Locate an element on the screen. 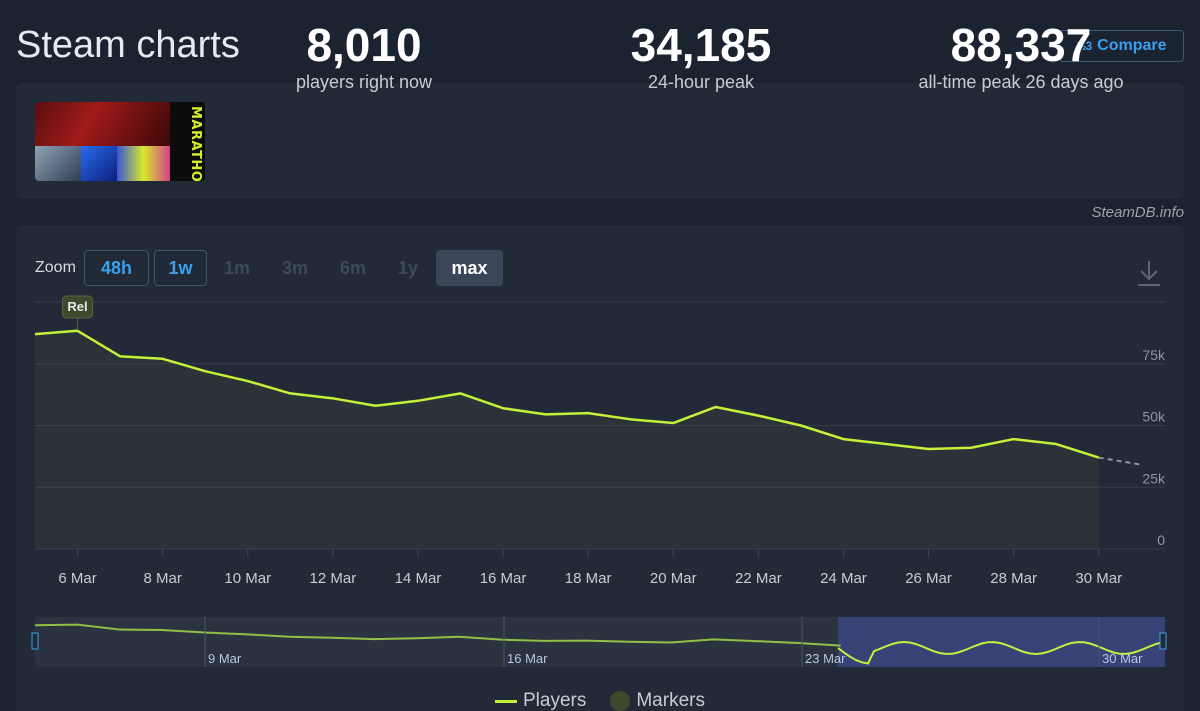 Image resolution: width=1200 pixels, height=711 pixels. navigator-handle-right is located at coordinates (1163, 641).